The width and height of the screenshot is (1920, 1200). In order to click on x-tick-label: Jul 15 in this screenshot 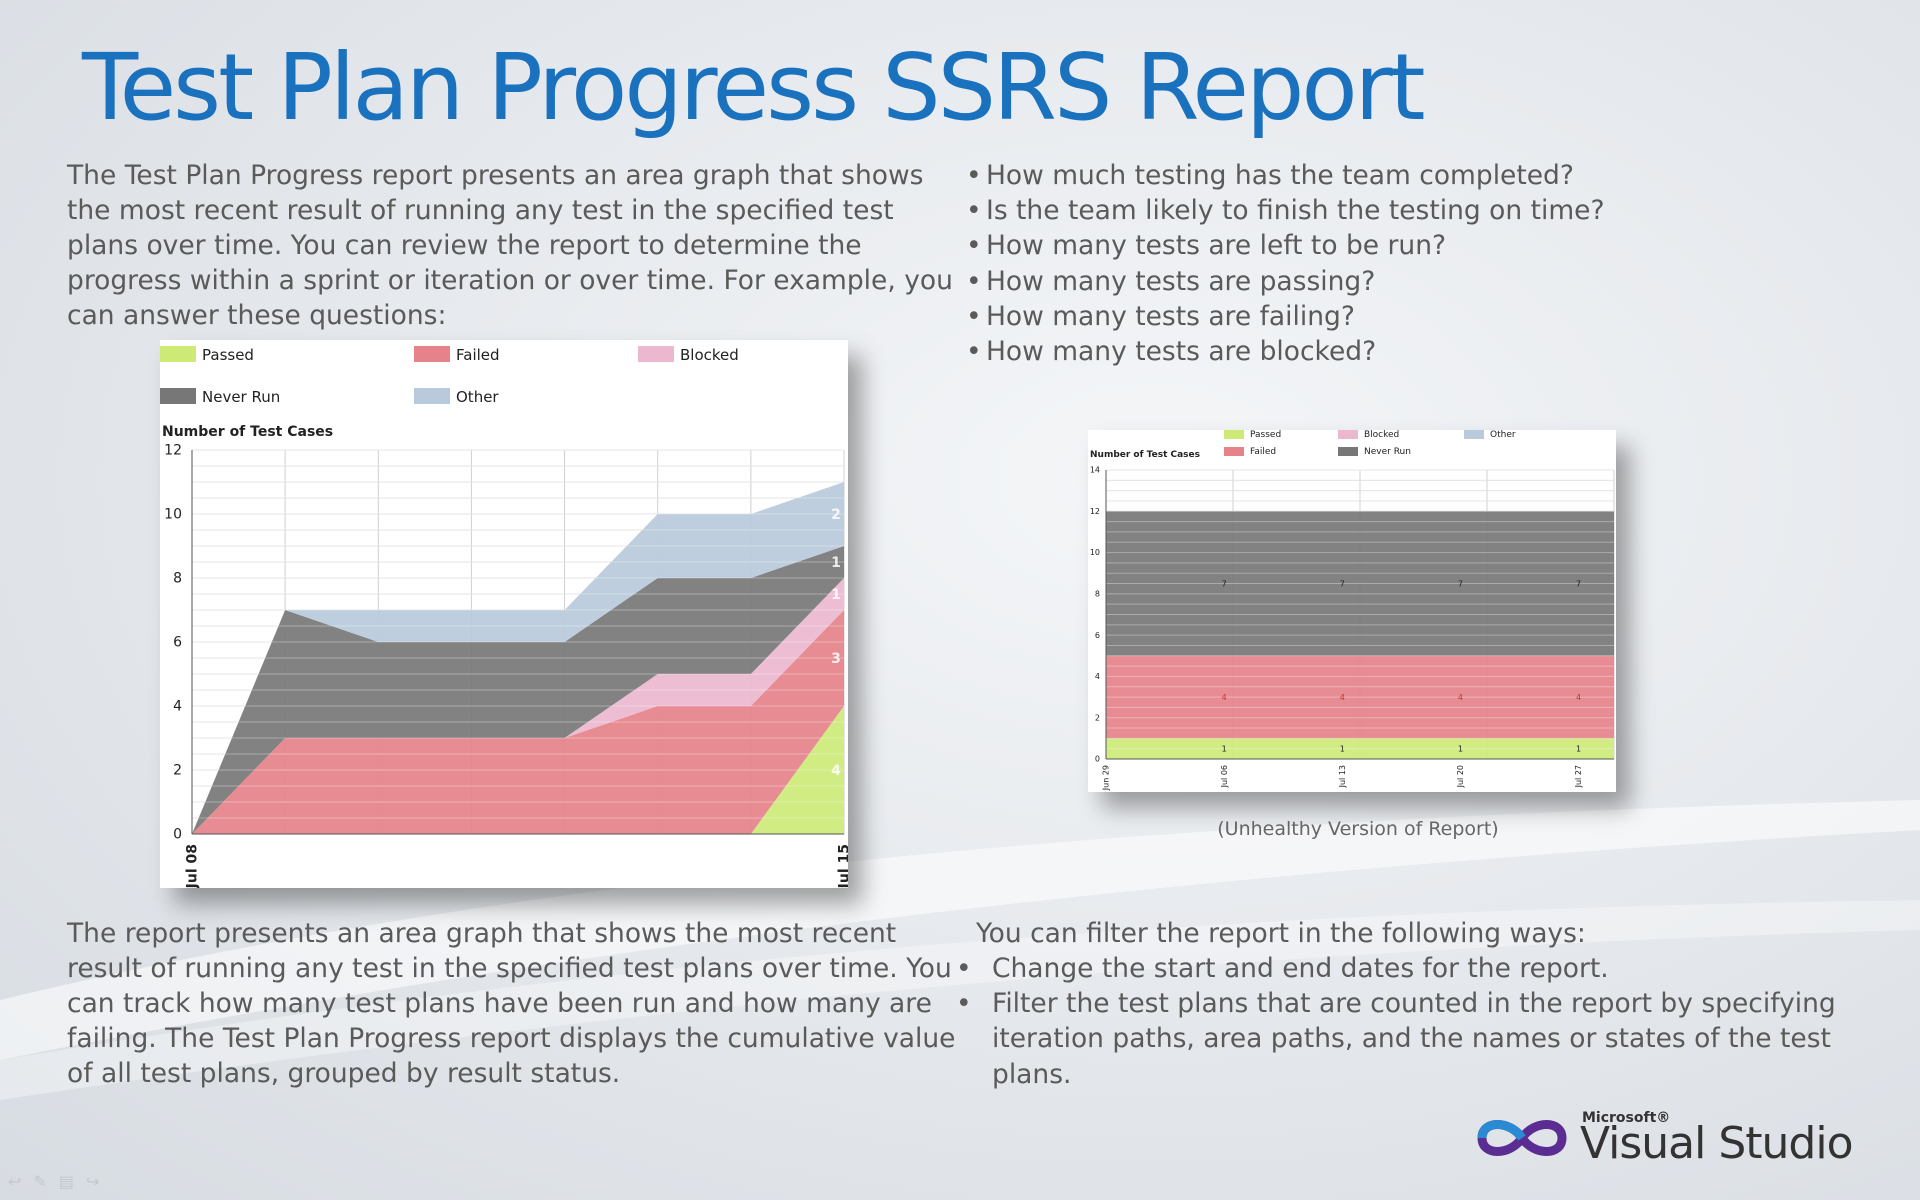, I will do `click(842, 866)`.